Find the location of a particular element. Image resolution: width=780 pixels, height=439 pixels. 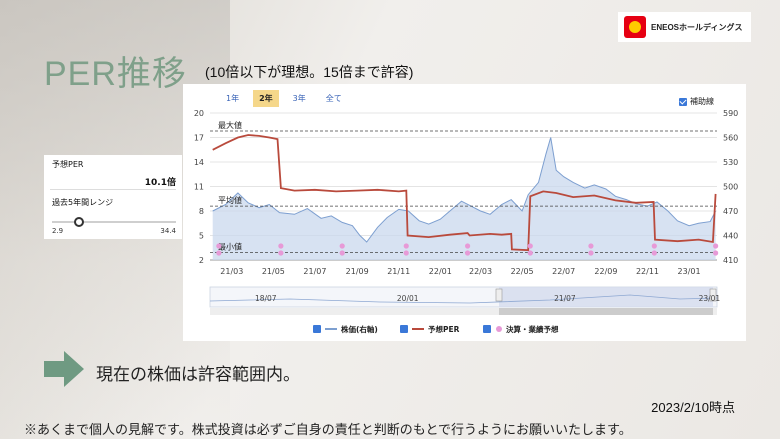

conclusion-message: 現在の株価は許容範囲内。 is located at coordinates (198, 374).